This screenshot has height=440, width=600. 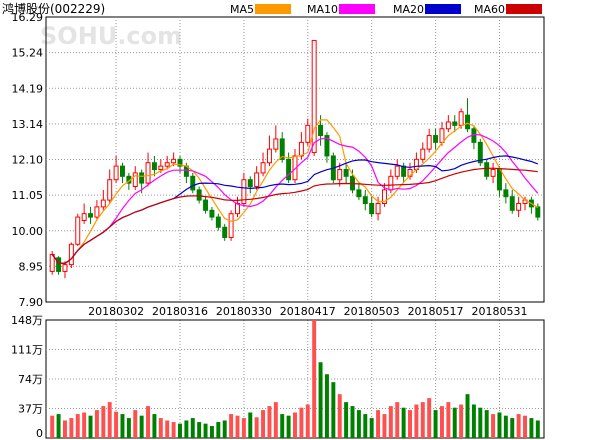 I want to click on volume-tick-label: 0, so click(x=39, y=433).